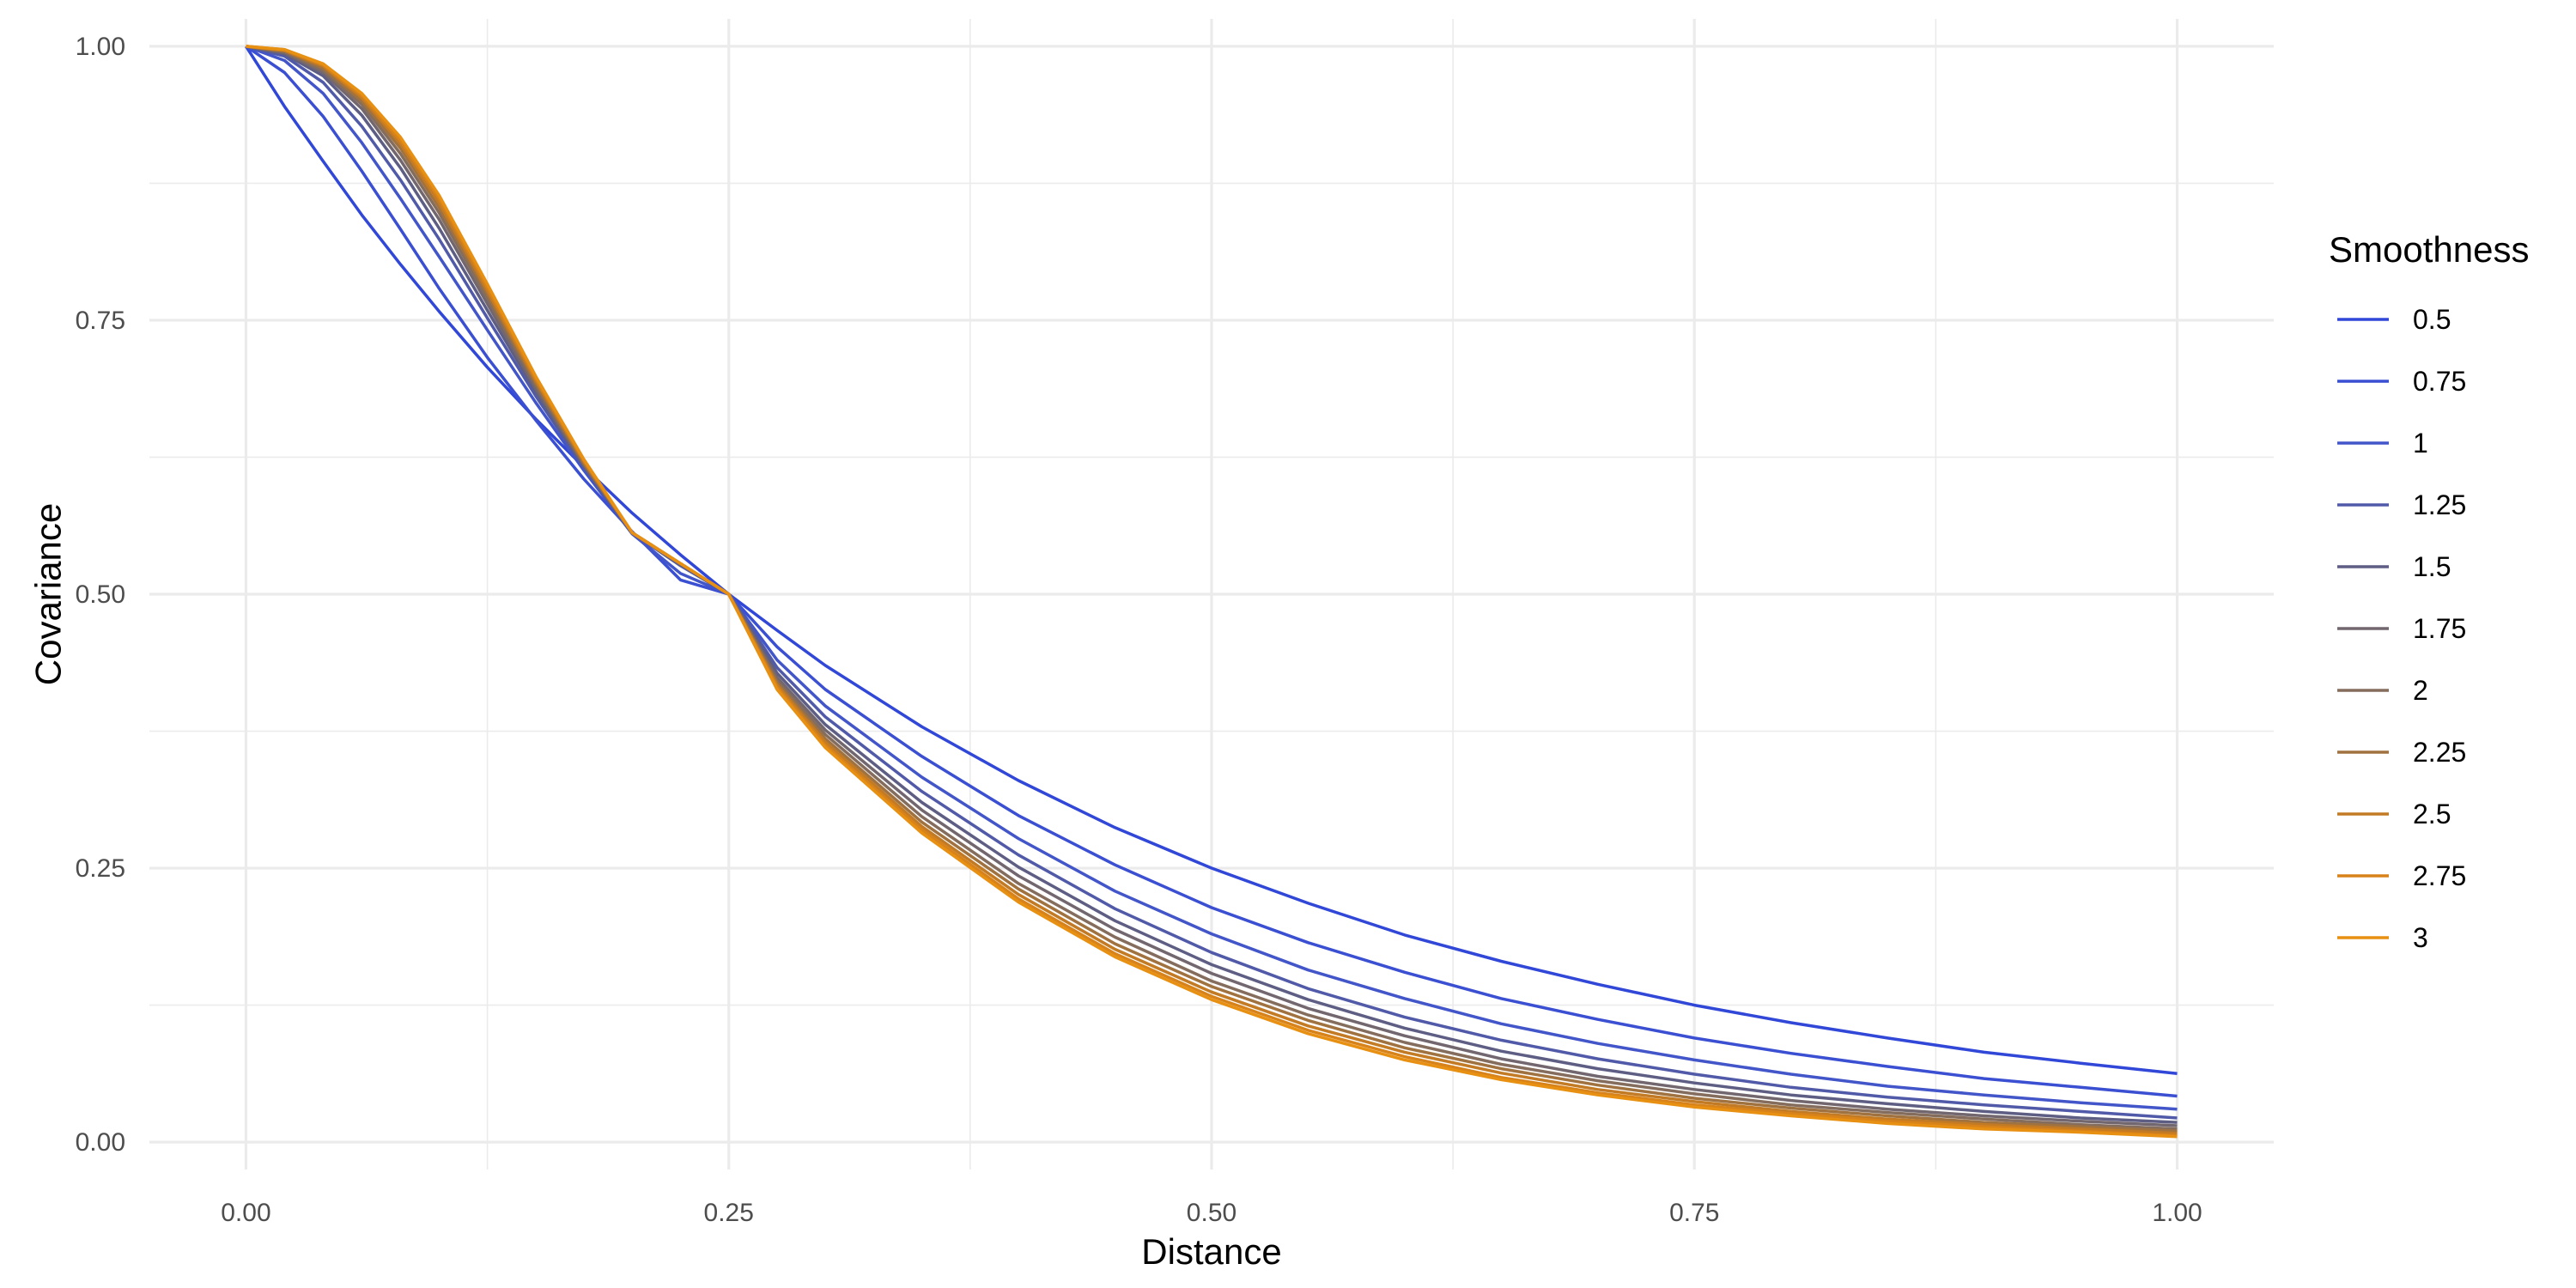  I want to click on y-axis-title: Covariance, so click(48, 594).